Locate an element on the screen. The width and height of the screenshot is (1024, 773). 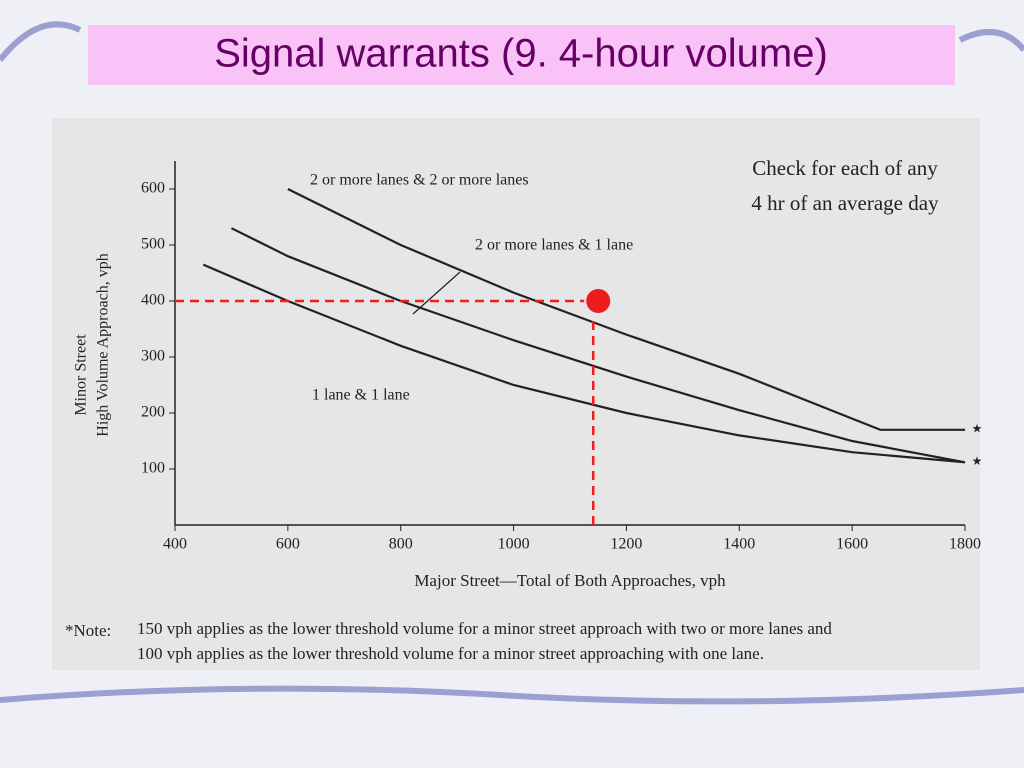
y-tick-label: 200 is located at coordinates (153, 412).